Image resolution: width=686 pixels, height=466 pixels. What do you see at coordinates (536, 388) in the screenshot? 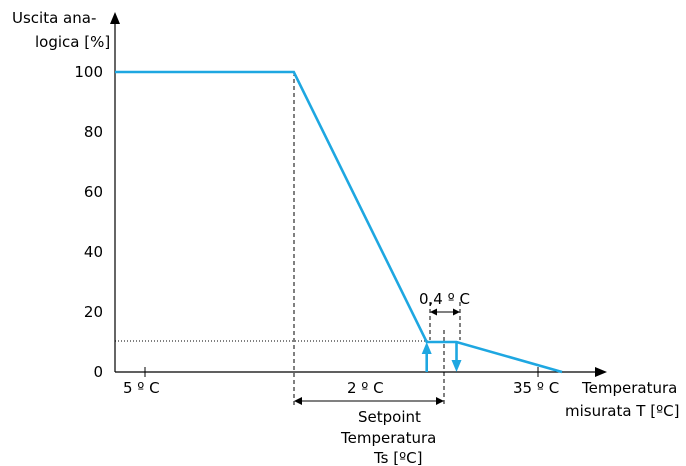
I see `x-tick-label-high: 35 º C` at bounding box center [536, 388].